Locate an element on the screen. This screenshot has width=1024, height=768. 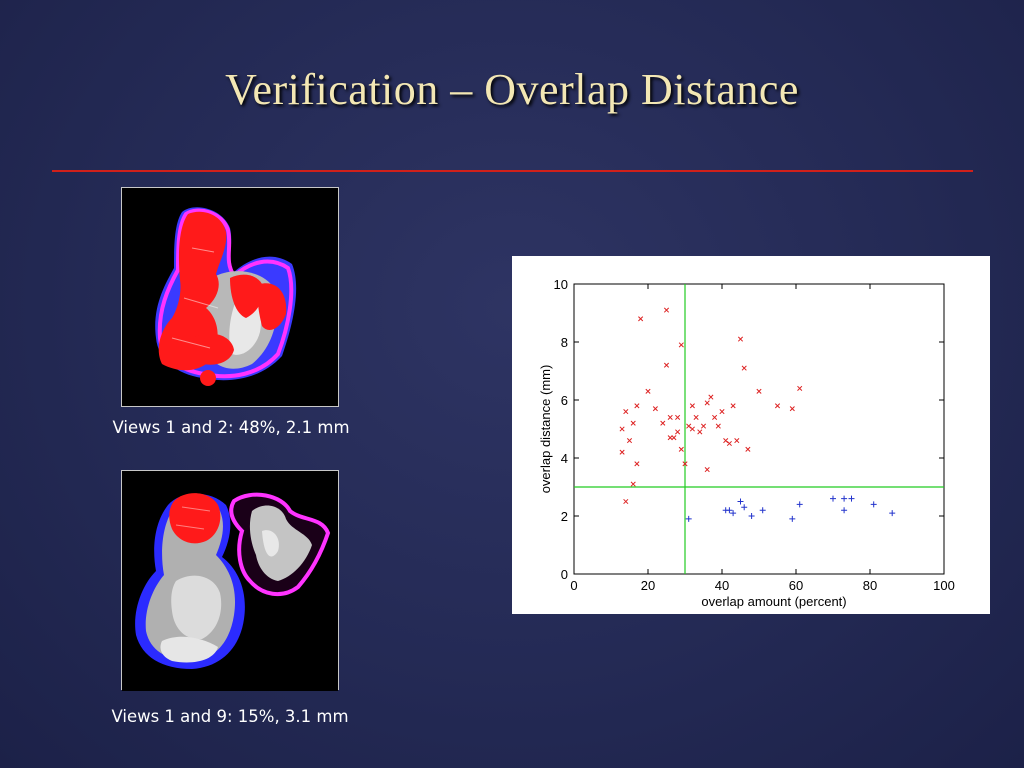
x-tick-label: 20 is located at coordinates (648, 585).